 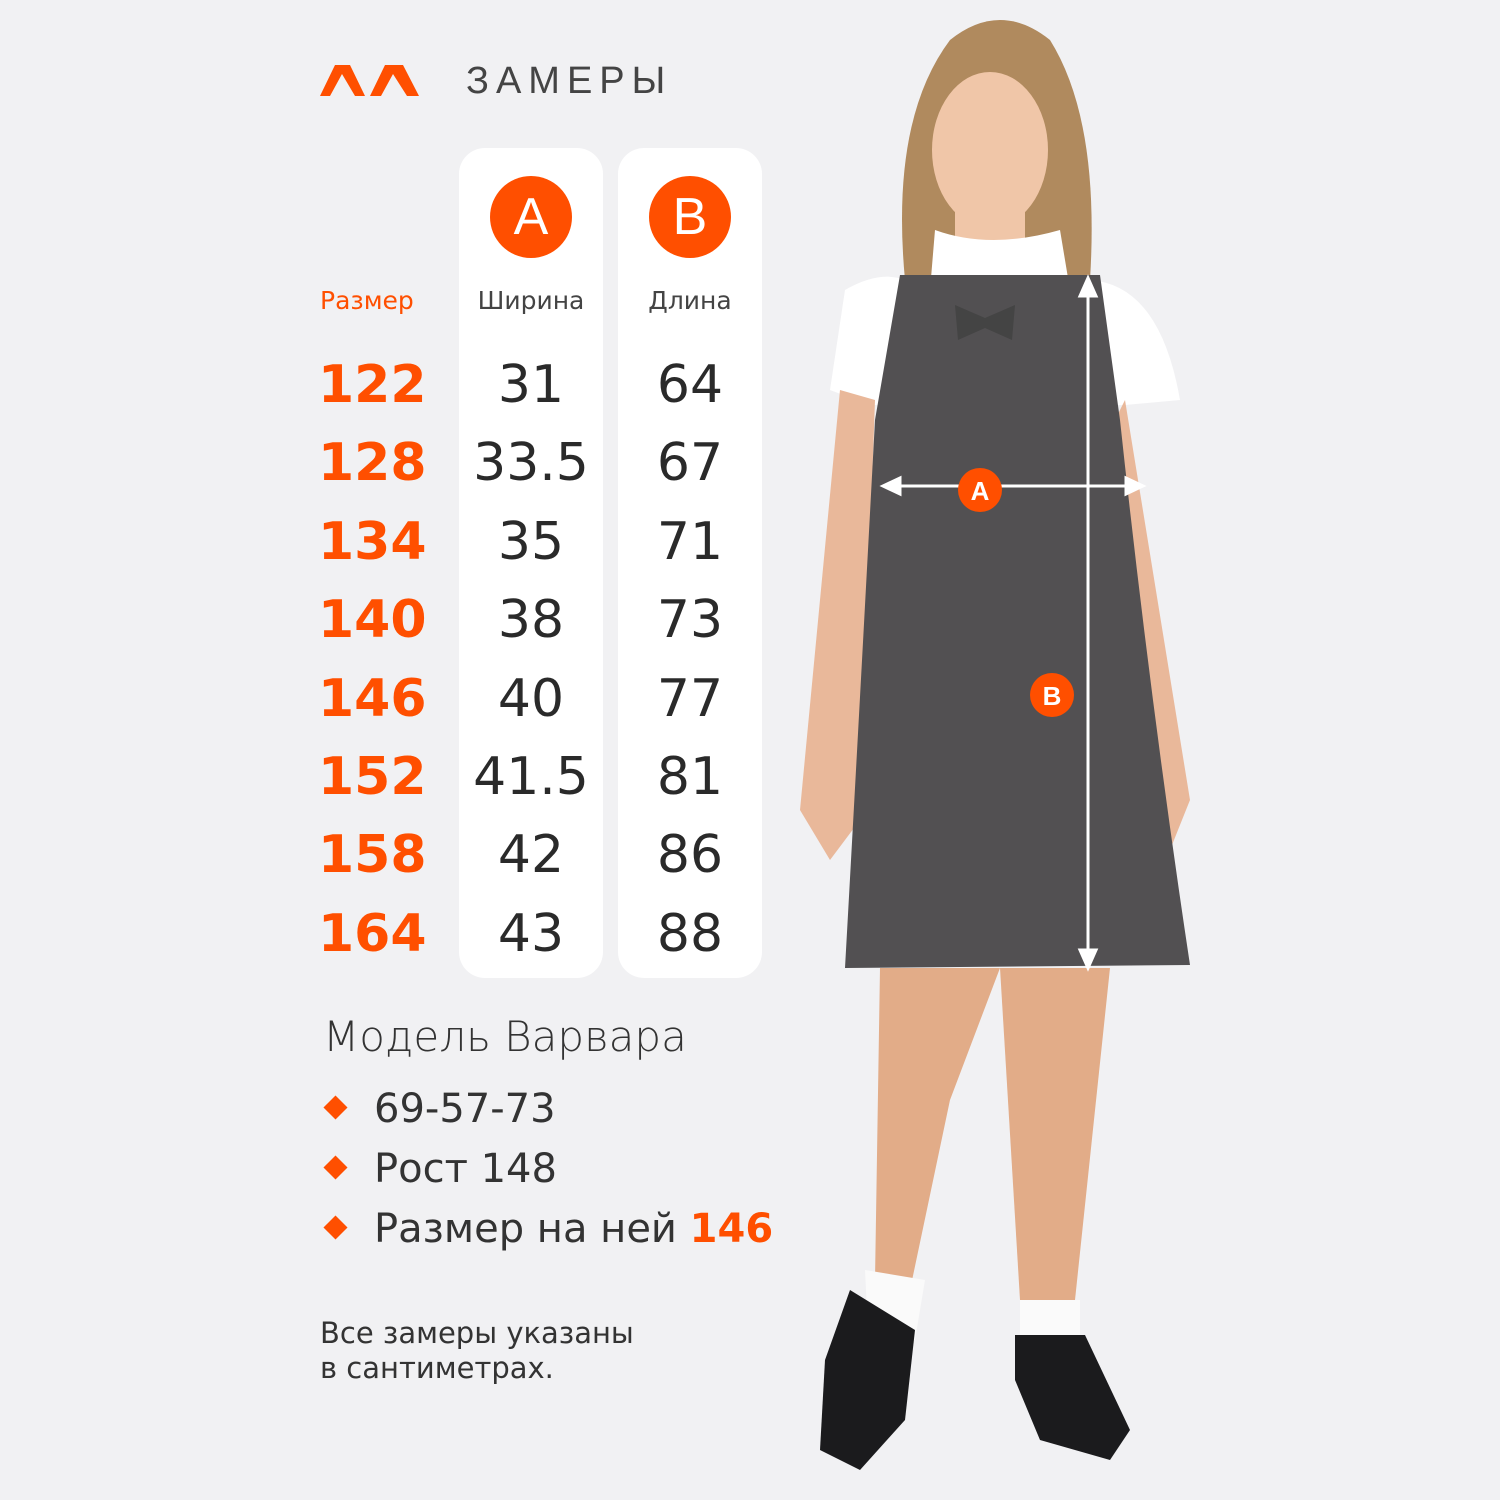 What do you see at coordinates (477, 1333) in the screenshot?
I see `note-line: Все замеры указаны` at bounding box center [477, 1333].